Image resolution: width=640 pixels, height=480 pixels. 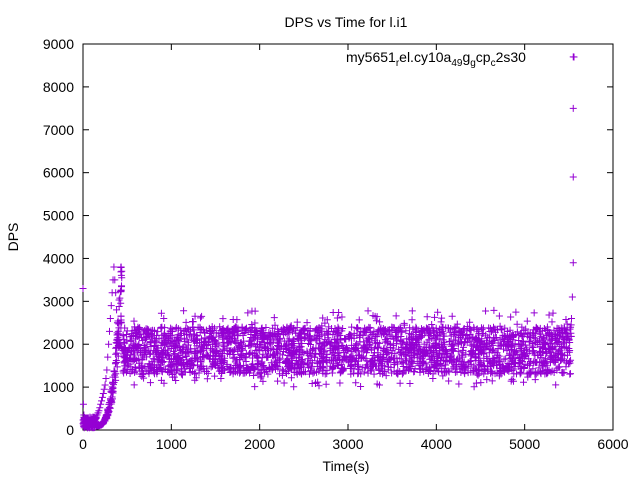 I want to click on y-tick-label: 1000, so click(x=58, y=387).